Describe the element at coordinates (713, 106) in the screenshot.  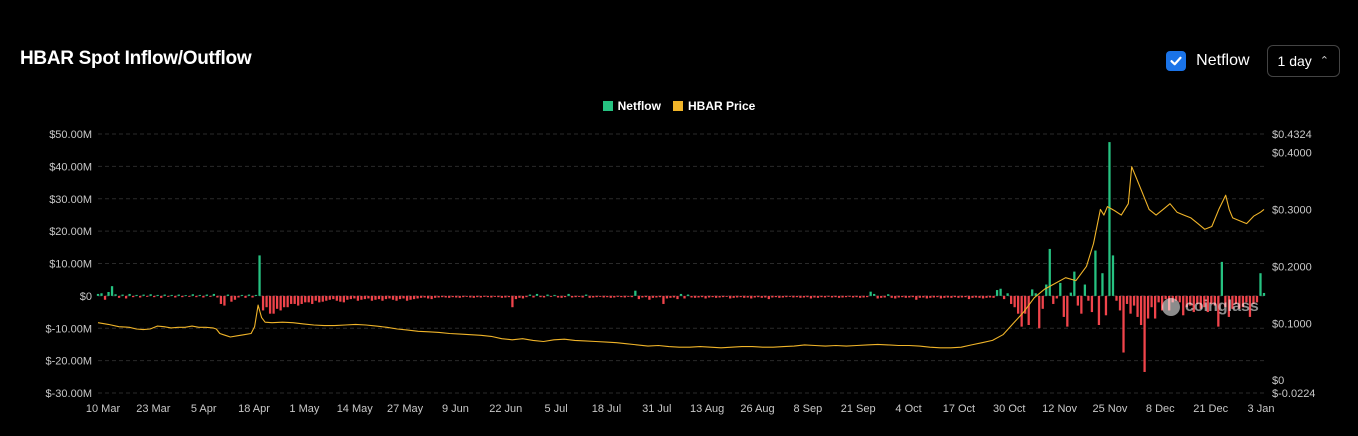
I see `legend-item-price: HBAR Price` at that location.